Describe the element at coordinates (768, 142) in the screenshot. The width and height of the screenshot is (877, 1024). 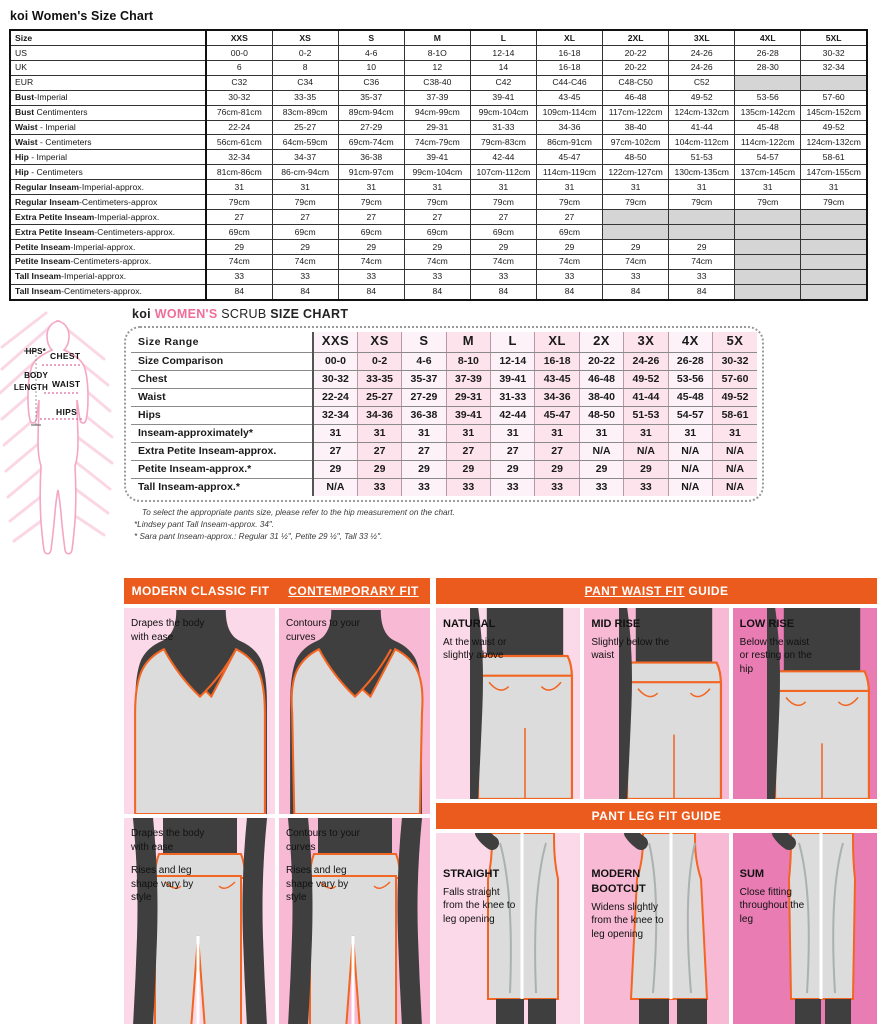
I see `spec-cell: 114cm-122cm` at that location.